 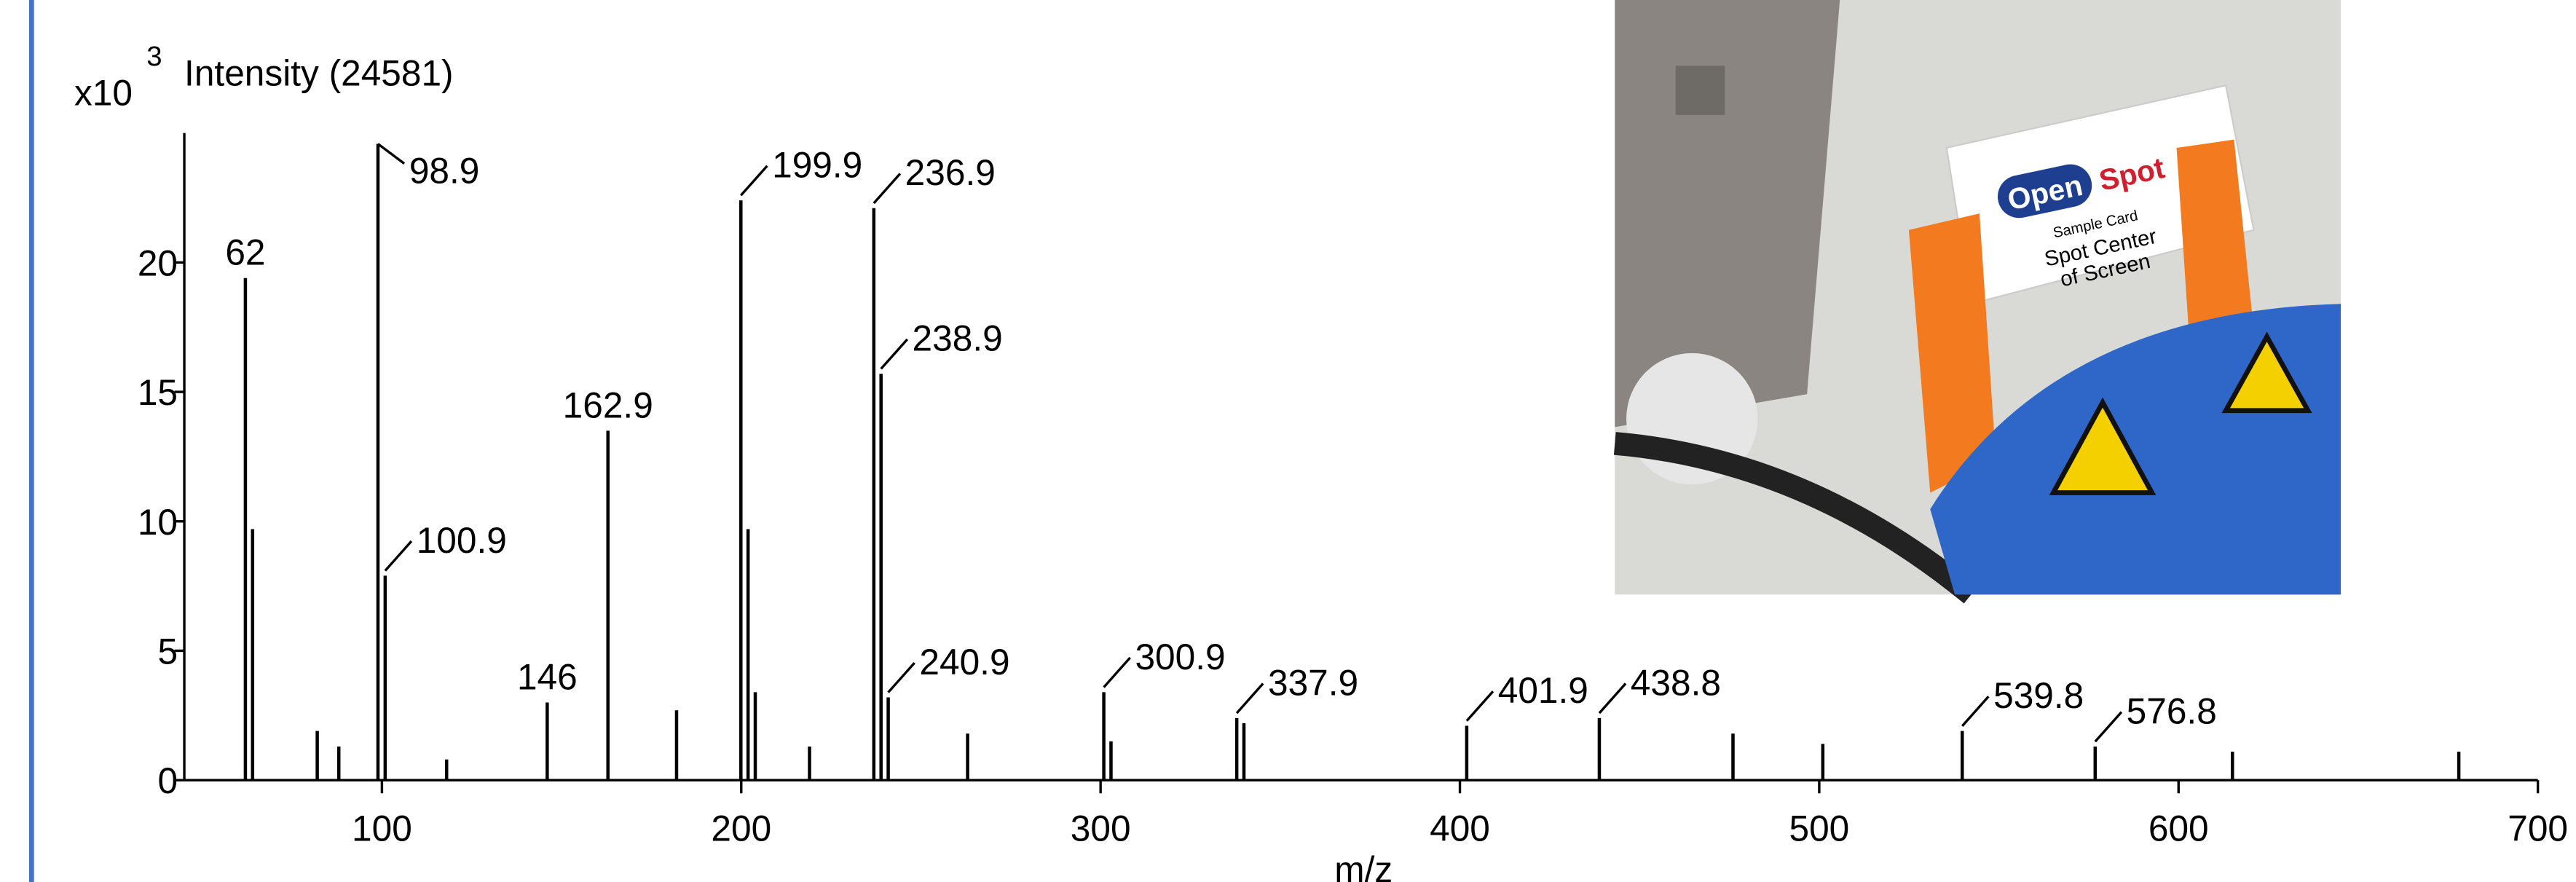 I want to click on photo-plate, so click(x=1727, y=214).